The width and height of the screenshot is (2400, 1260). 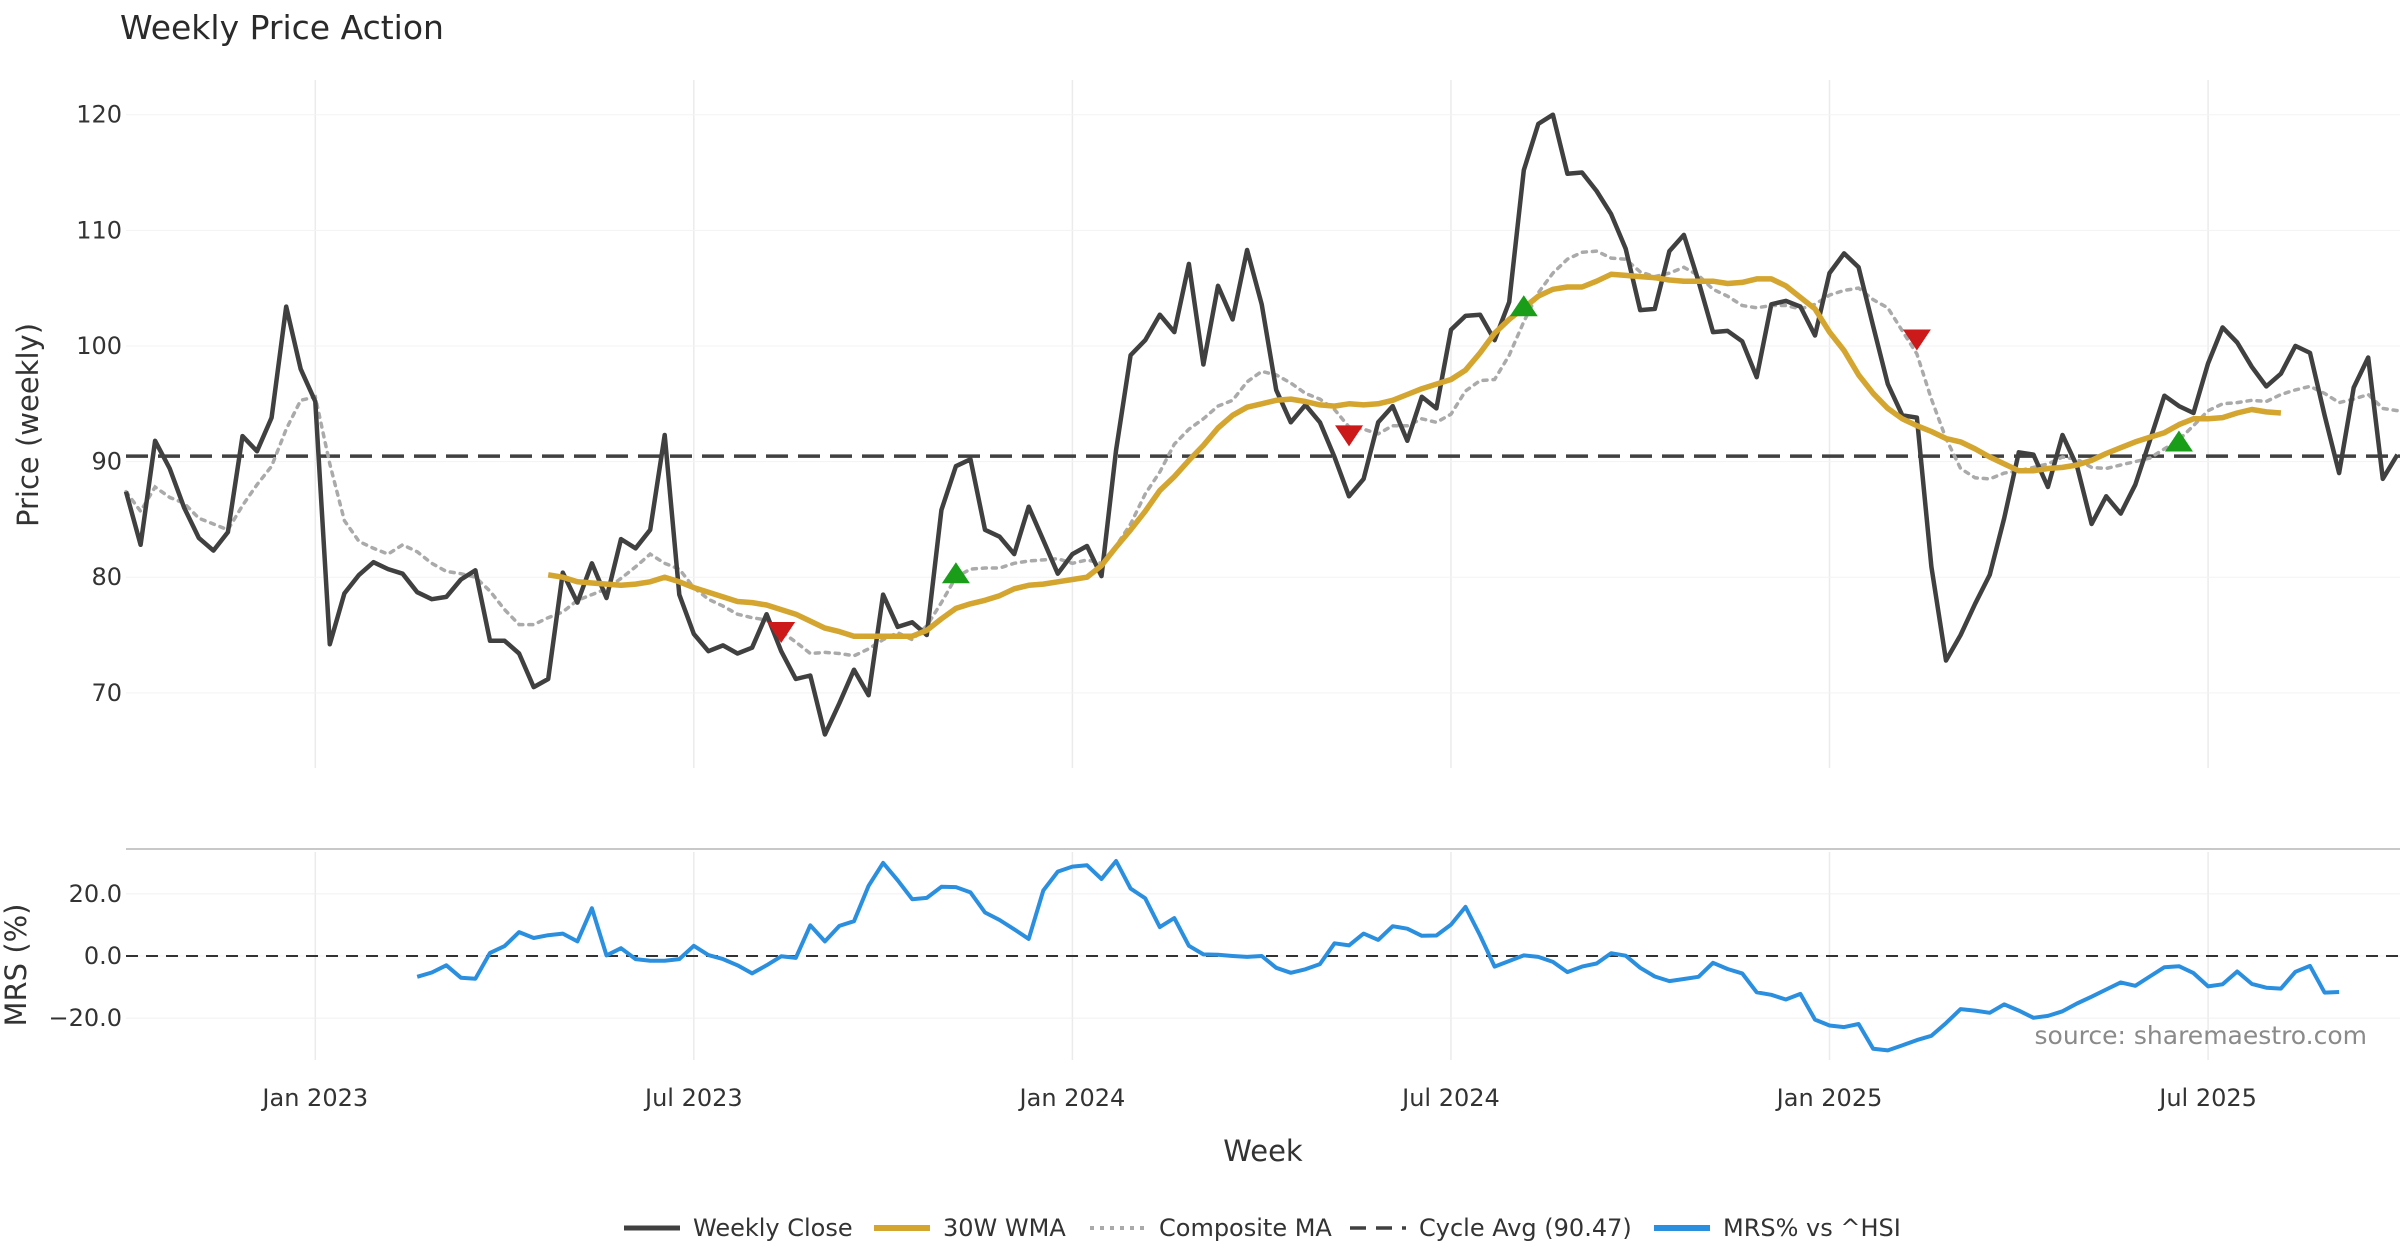 I want to click on mrs-line, so click(x=1378, y=956).